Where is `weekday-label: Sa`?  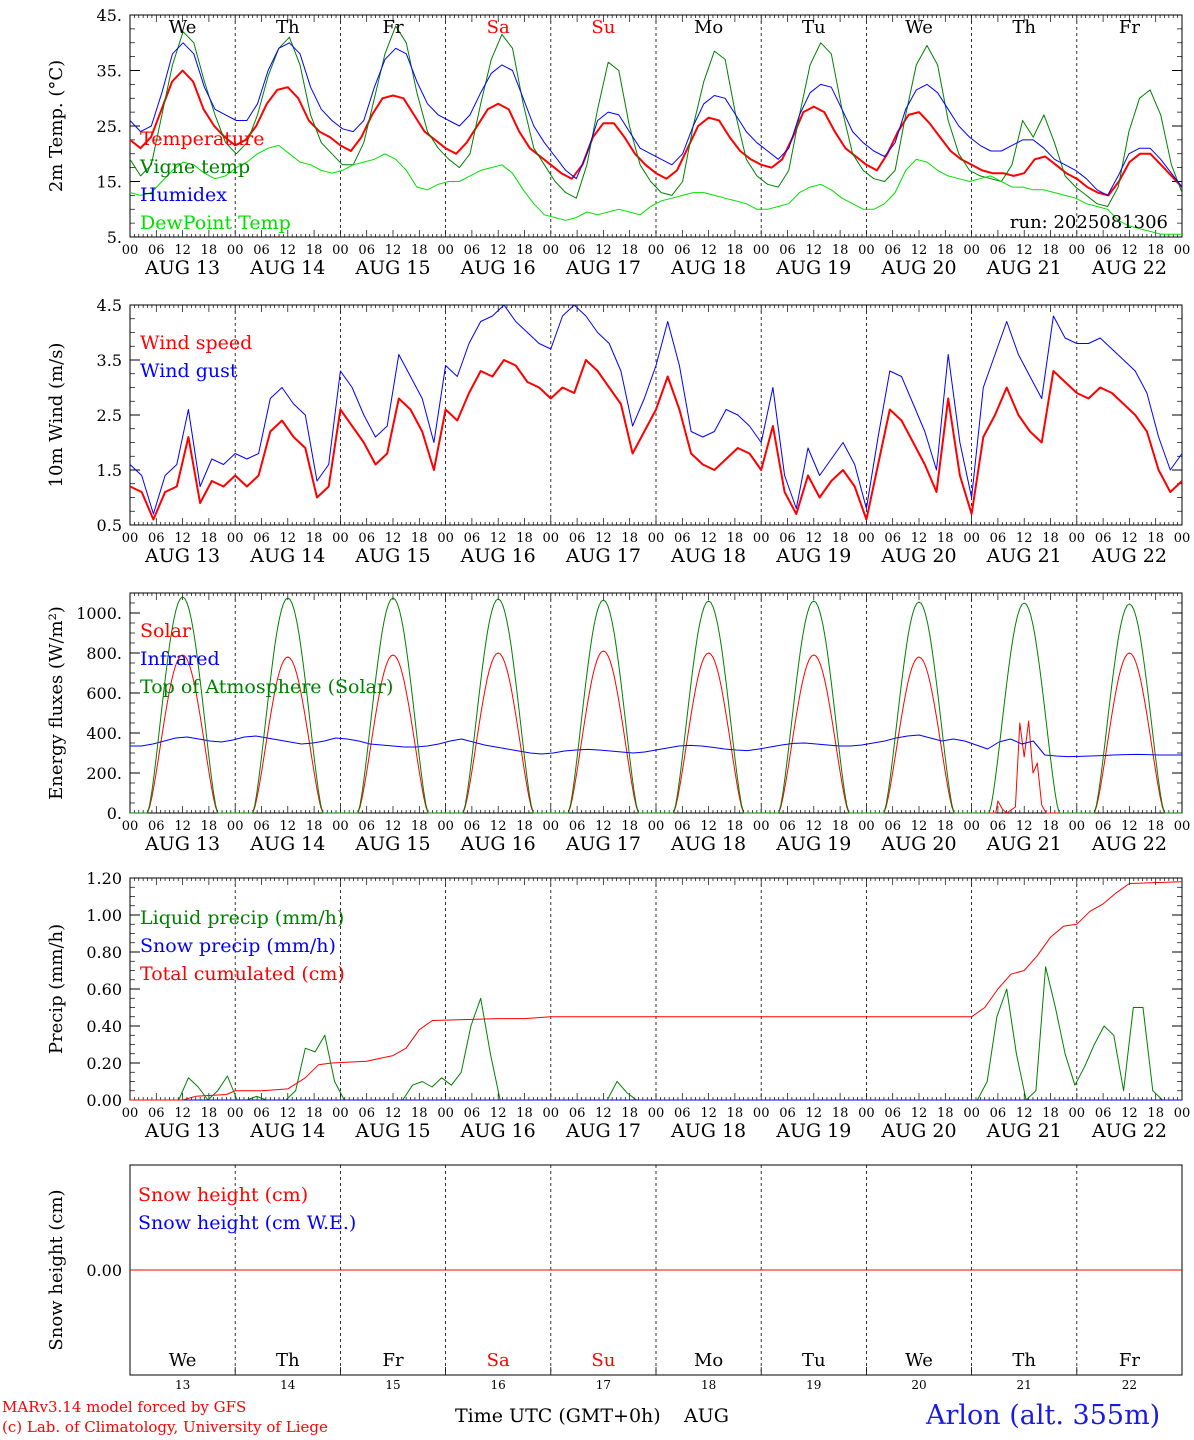 weekday-label: Sa is located at coordinates (498, 1360).